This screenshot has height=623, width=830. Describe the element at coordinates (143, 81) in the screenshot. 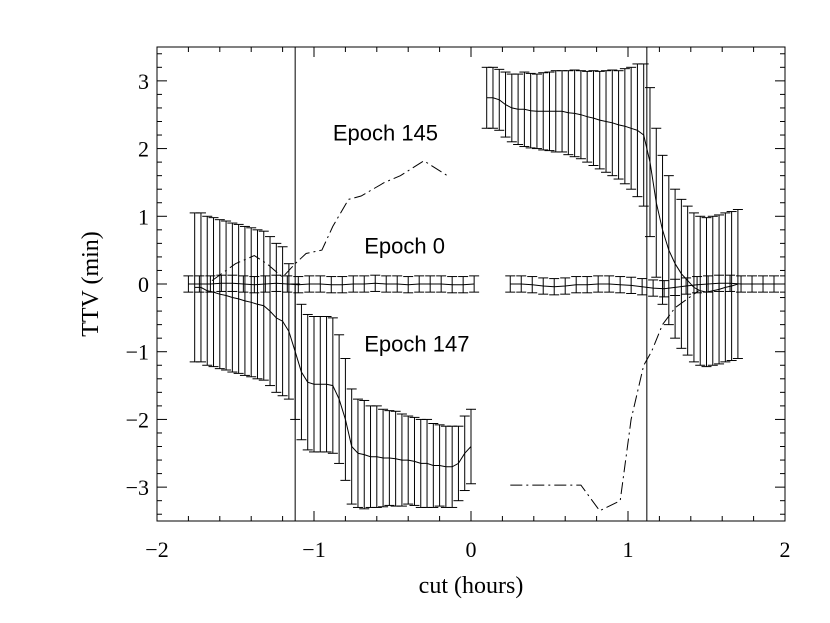

I see `y-tick-label: 3` at that location.